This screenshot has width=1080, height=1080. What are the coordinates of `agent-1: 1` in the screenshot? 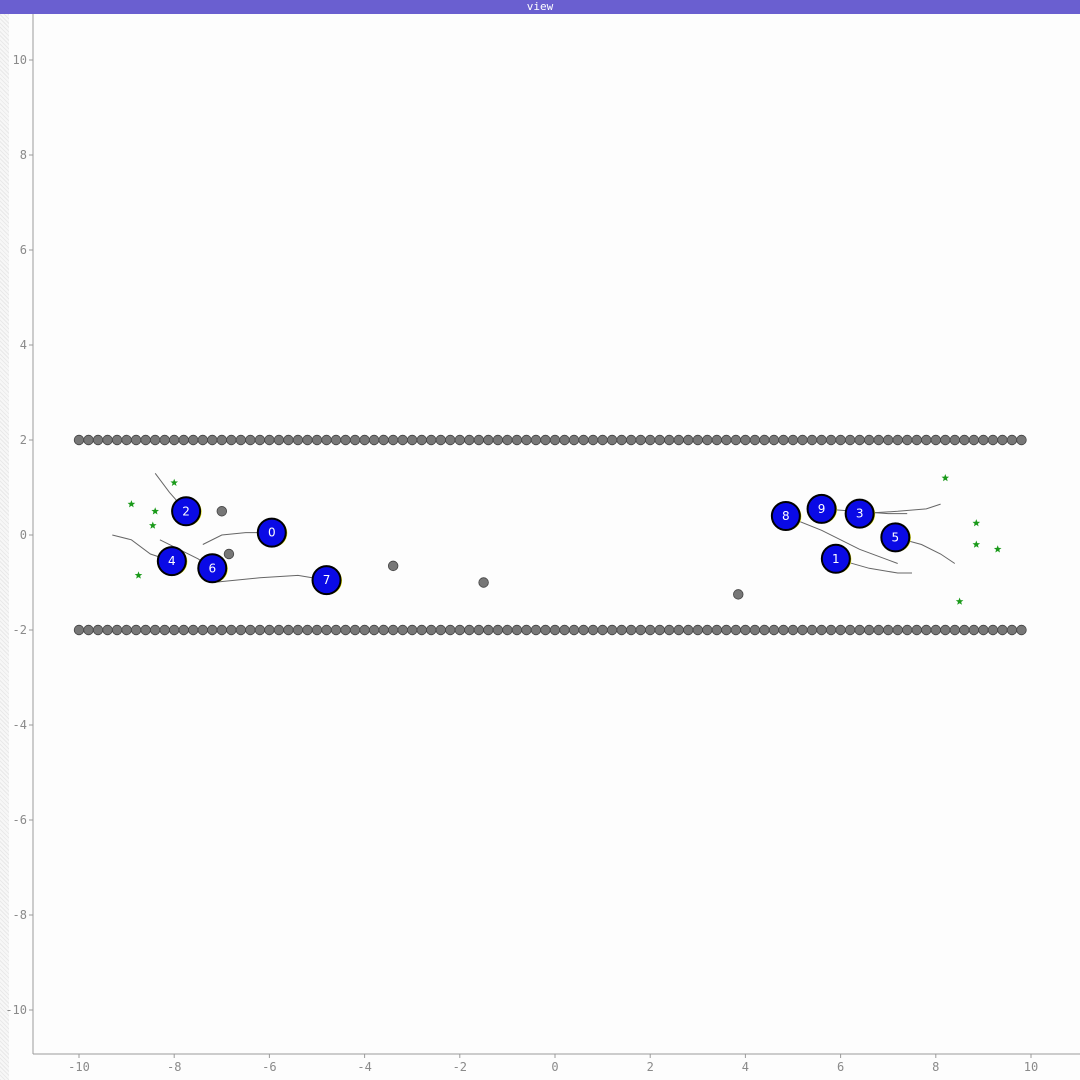 It's located at (836, 558).